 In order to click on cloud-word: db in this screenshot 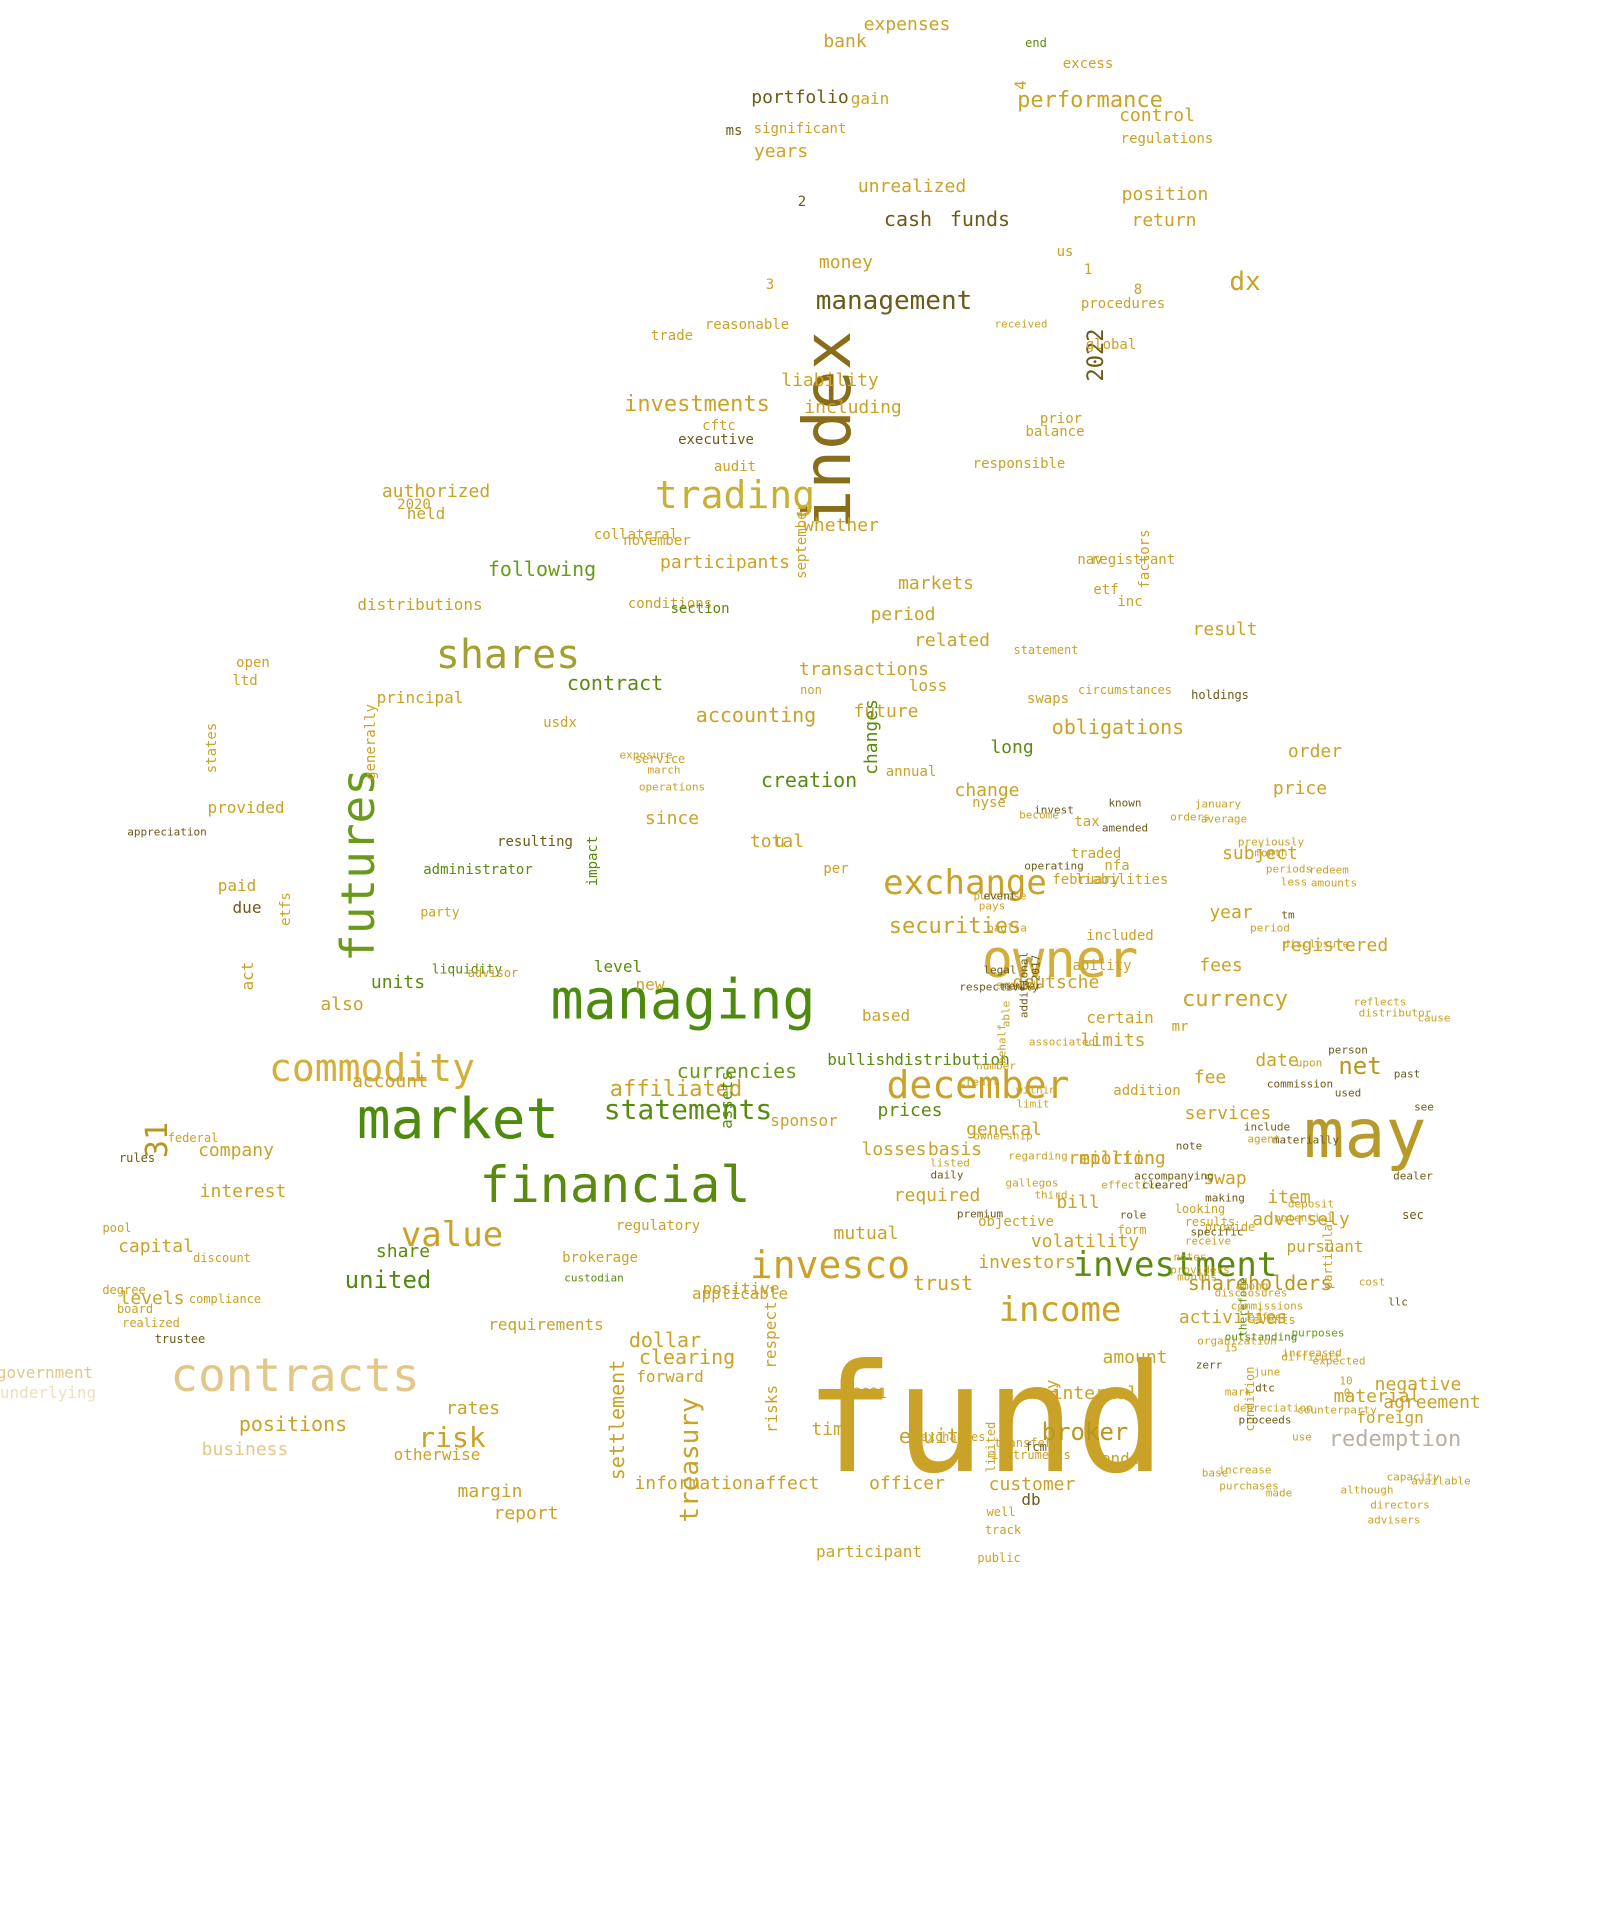, I will do `click(1031, 1499)`.